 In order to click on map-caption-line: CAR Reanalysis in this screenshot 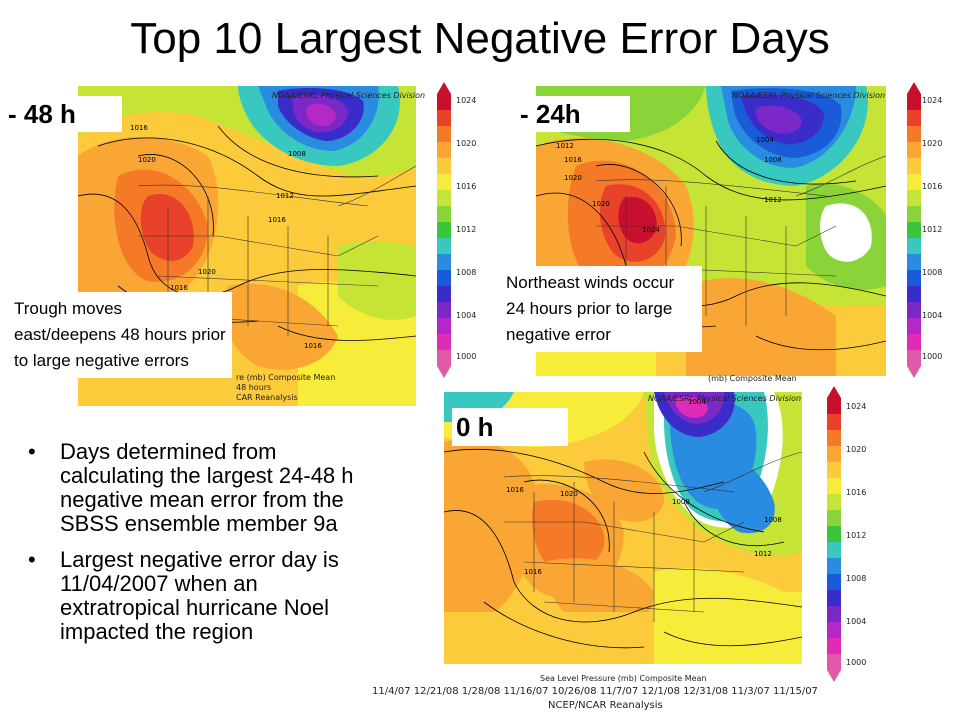, I will do `click(267, 397)`.